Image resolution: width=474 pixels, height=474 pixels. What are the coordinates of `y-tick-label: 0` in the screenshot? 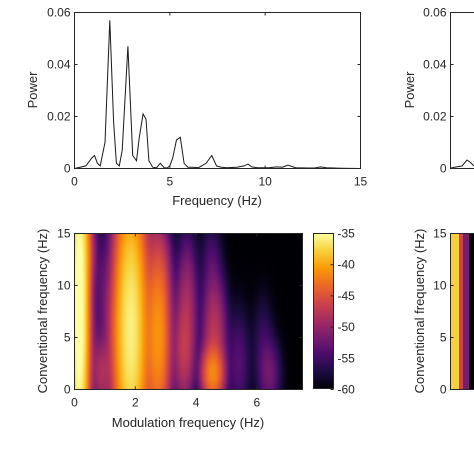 It's located at (67, 169).